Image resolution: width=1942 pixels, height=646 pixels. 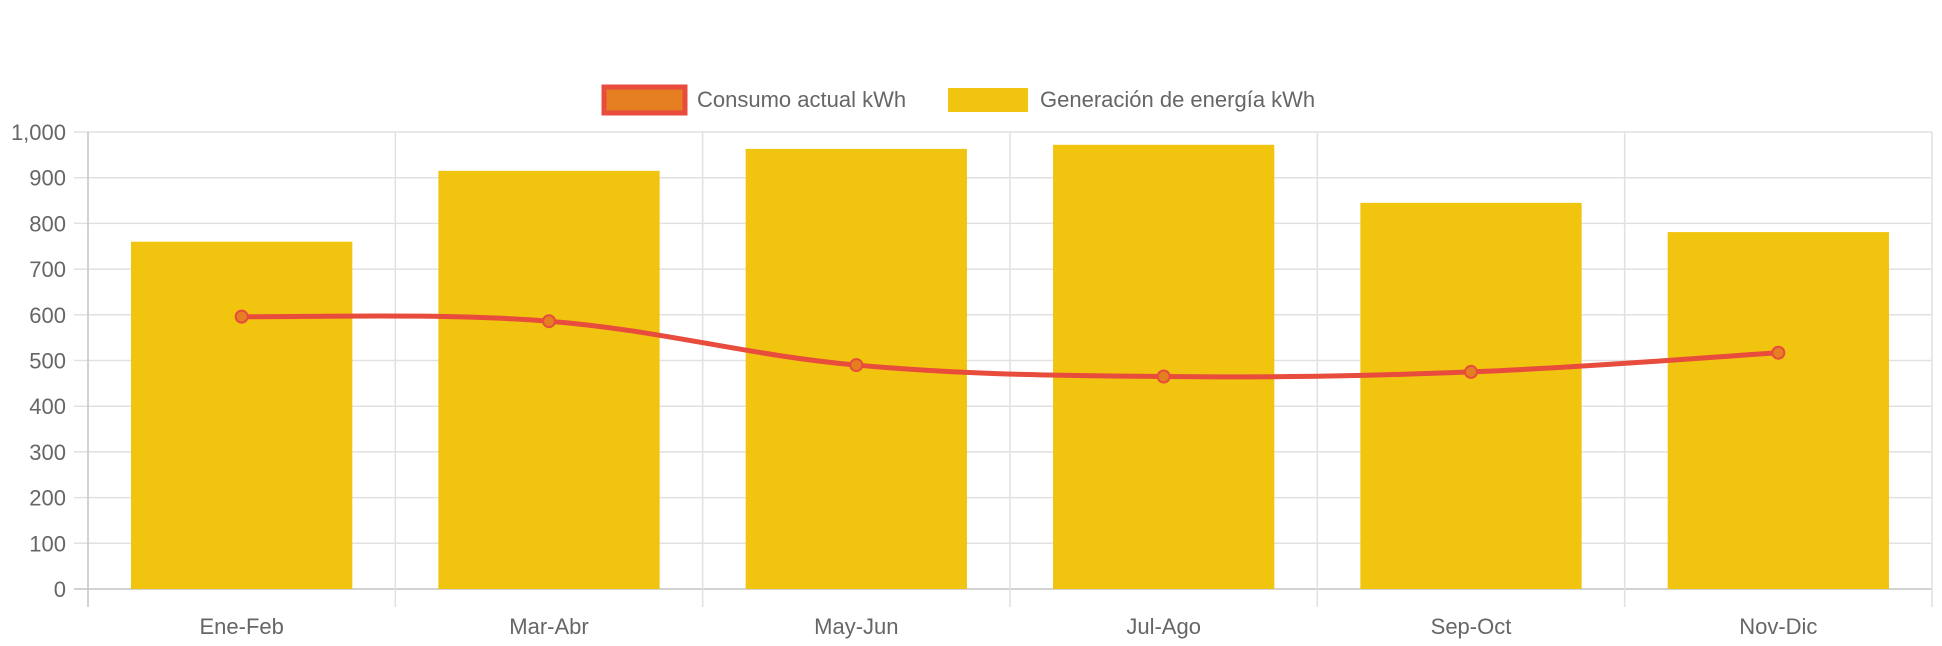 What do you see at coordinates (988, 100) in the screenshot?
I see `legend-swatch-generacion` at bounding box center [988, 100].